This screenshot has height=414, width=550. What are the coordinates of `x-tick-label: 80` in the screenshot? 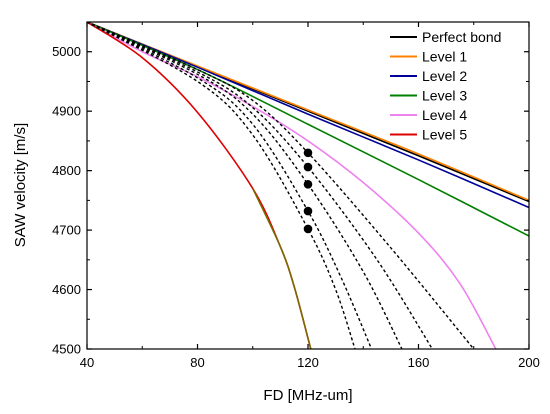 It's located at (197, 362).